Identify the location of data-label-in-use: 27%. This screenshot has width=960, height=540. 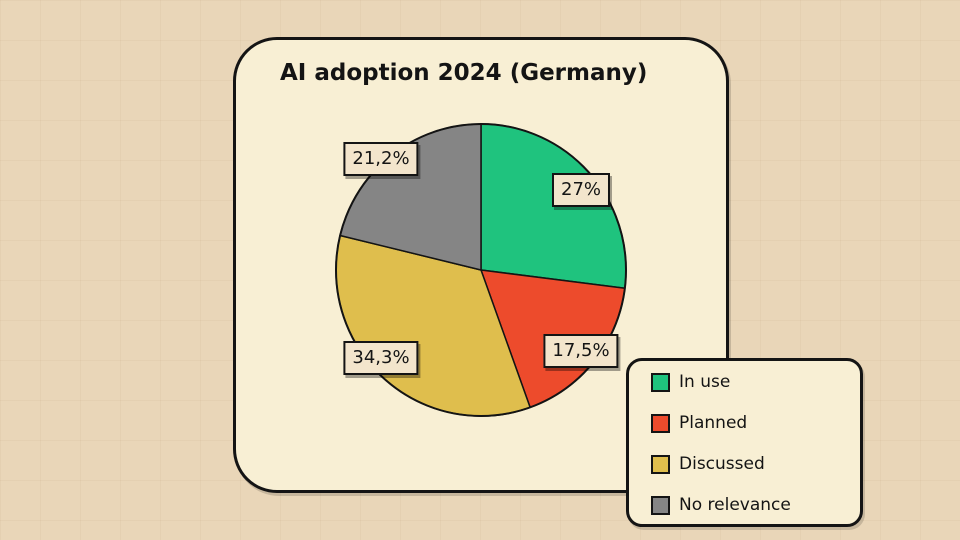
(581, 190).